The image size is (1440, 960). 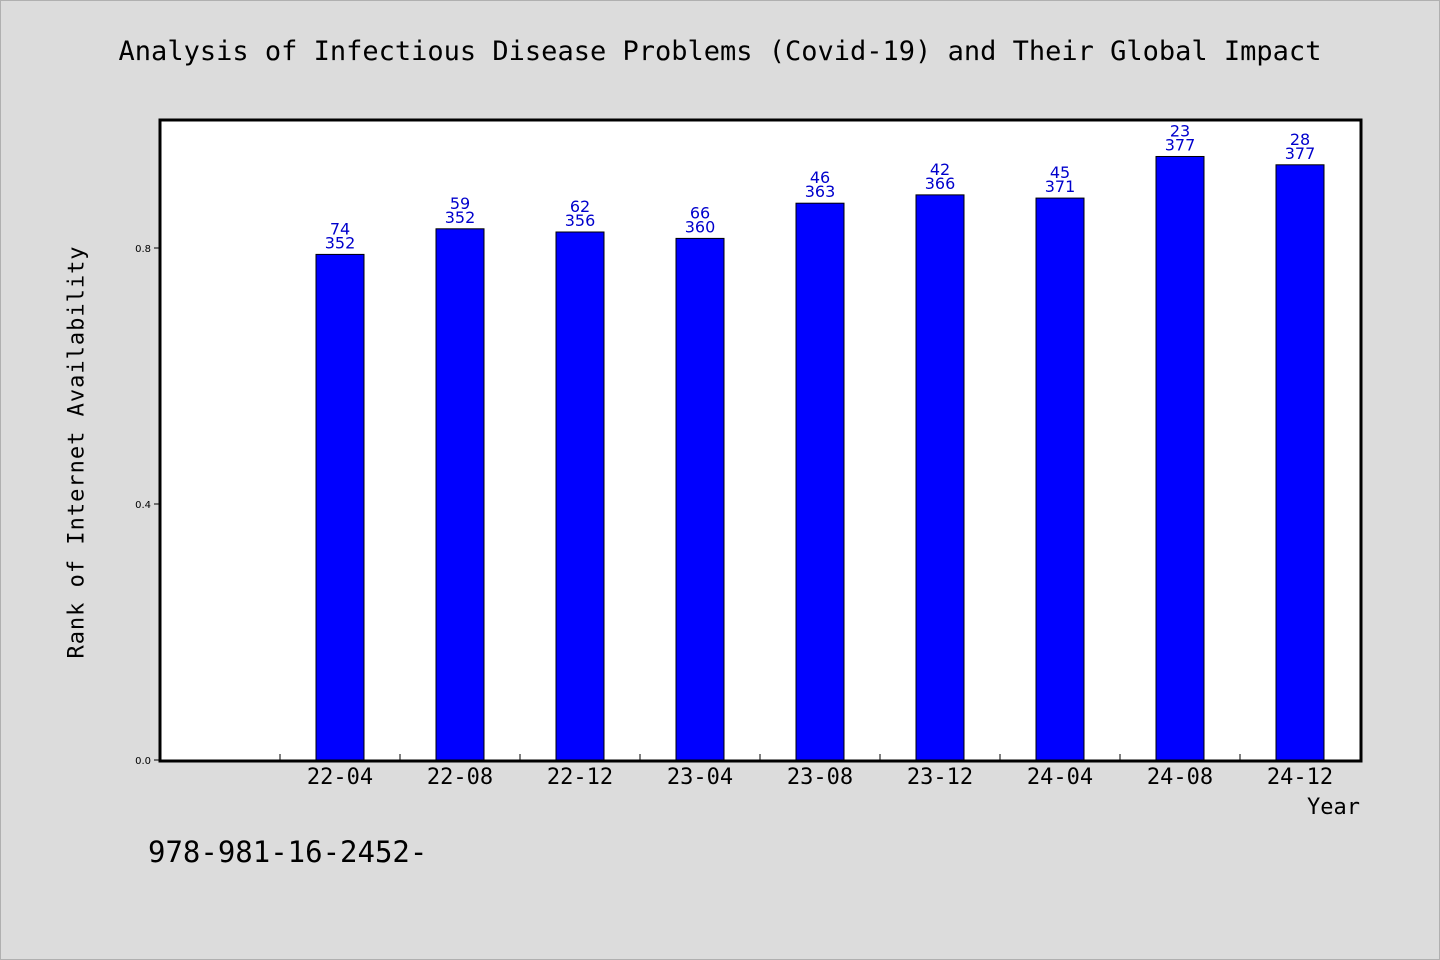 What do you see at coordinates (288, 852) in the screenshot?
I see `footer-code: 978-981-16-2452-` at bounding box center [288, 852].